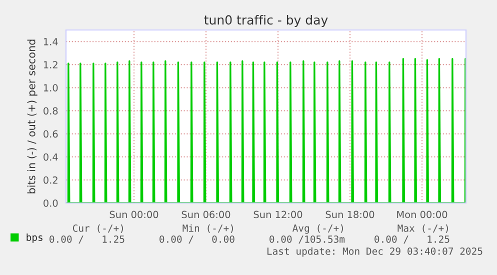 This screenshot has width=497, height=275. Describe the element at coordinates (51, 42) in the screenshot. I see `y-tick-label: 1.4` at that location.